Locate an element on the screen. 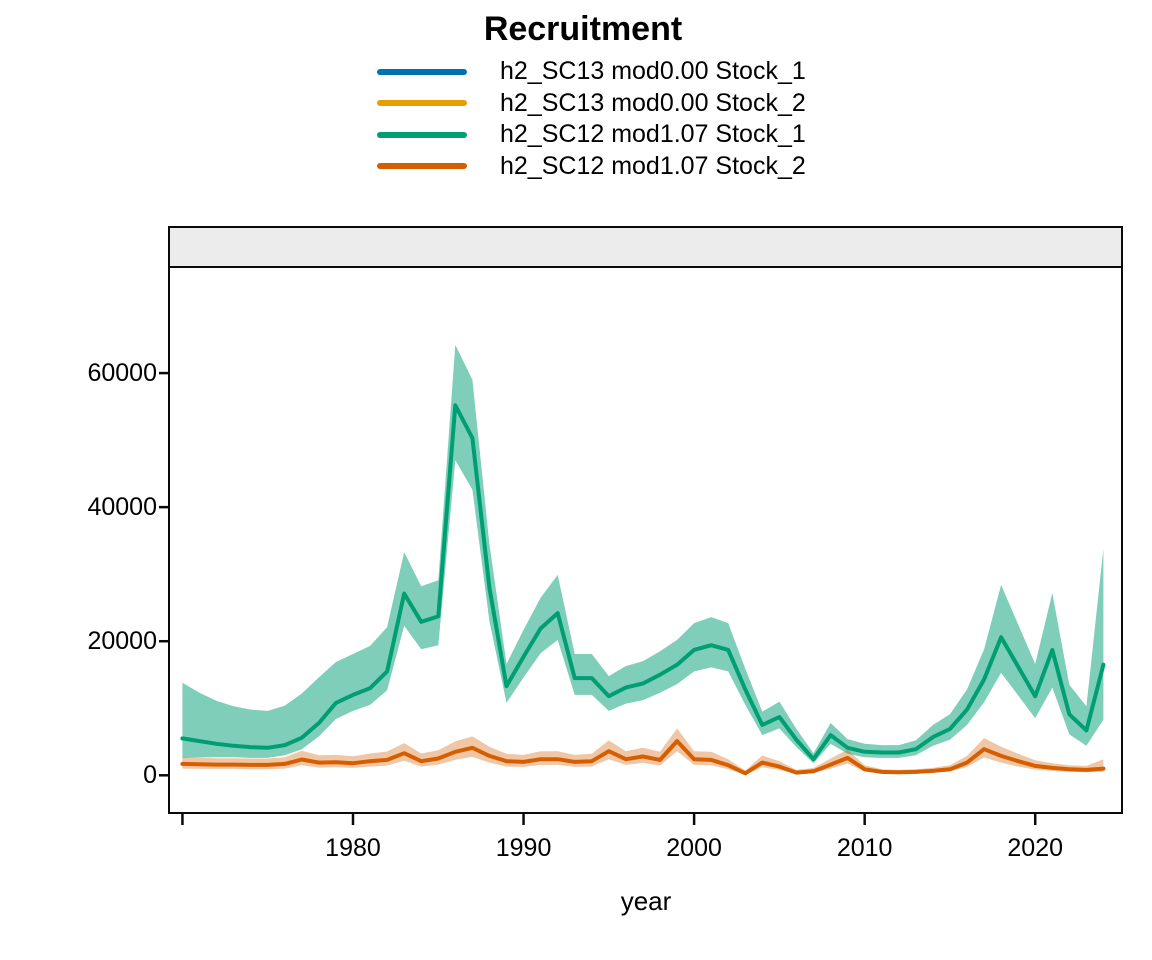 The width and height of the screenshot is (1152, 960). x-axis-title: year is located at coordinates (646, 901).